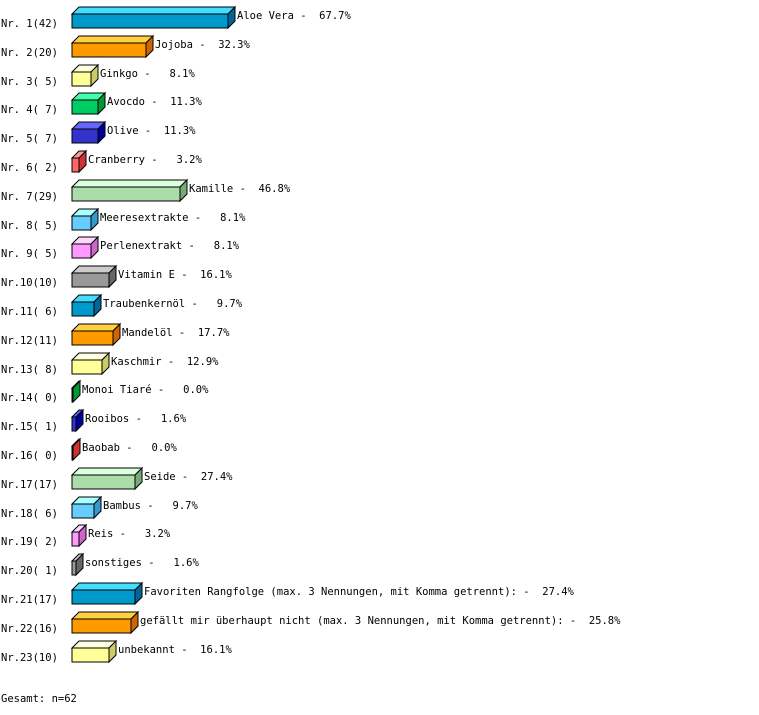 This screenshot has height=715, width=759. What do you see at coordinates (203, 45) in the screenshot?
I see `bar-value-label: Jojoba - 32.3%` at bounding box center [203, 45].